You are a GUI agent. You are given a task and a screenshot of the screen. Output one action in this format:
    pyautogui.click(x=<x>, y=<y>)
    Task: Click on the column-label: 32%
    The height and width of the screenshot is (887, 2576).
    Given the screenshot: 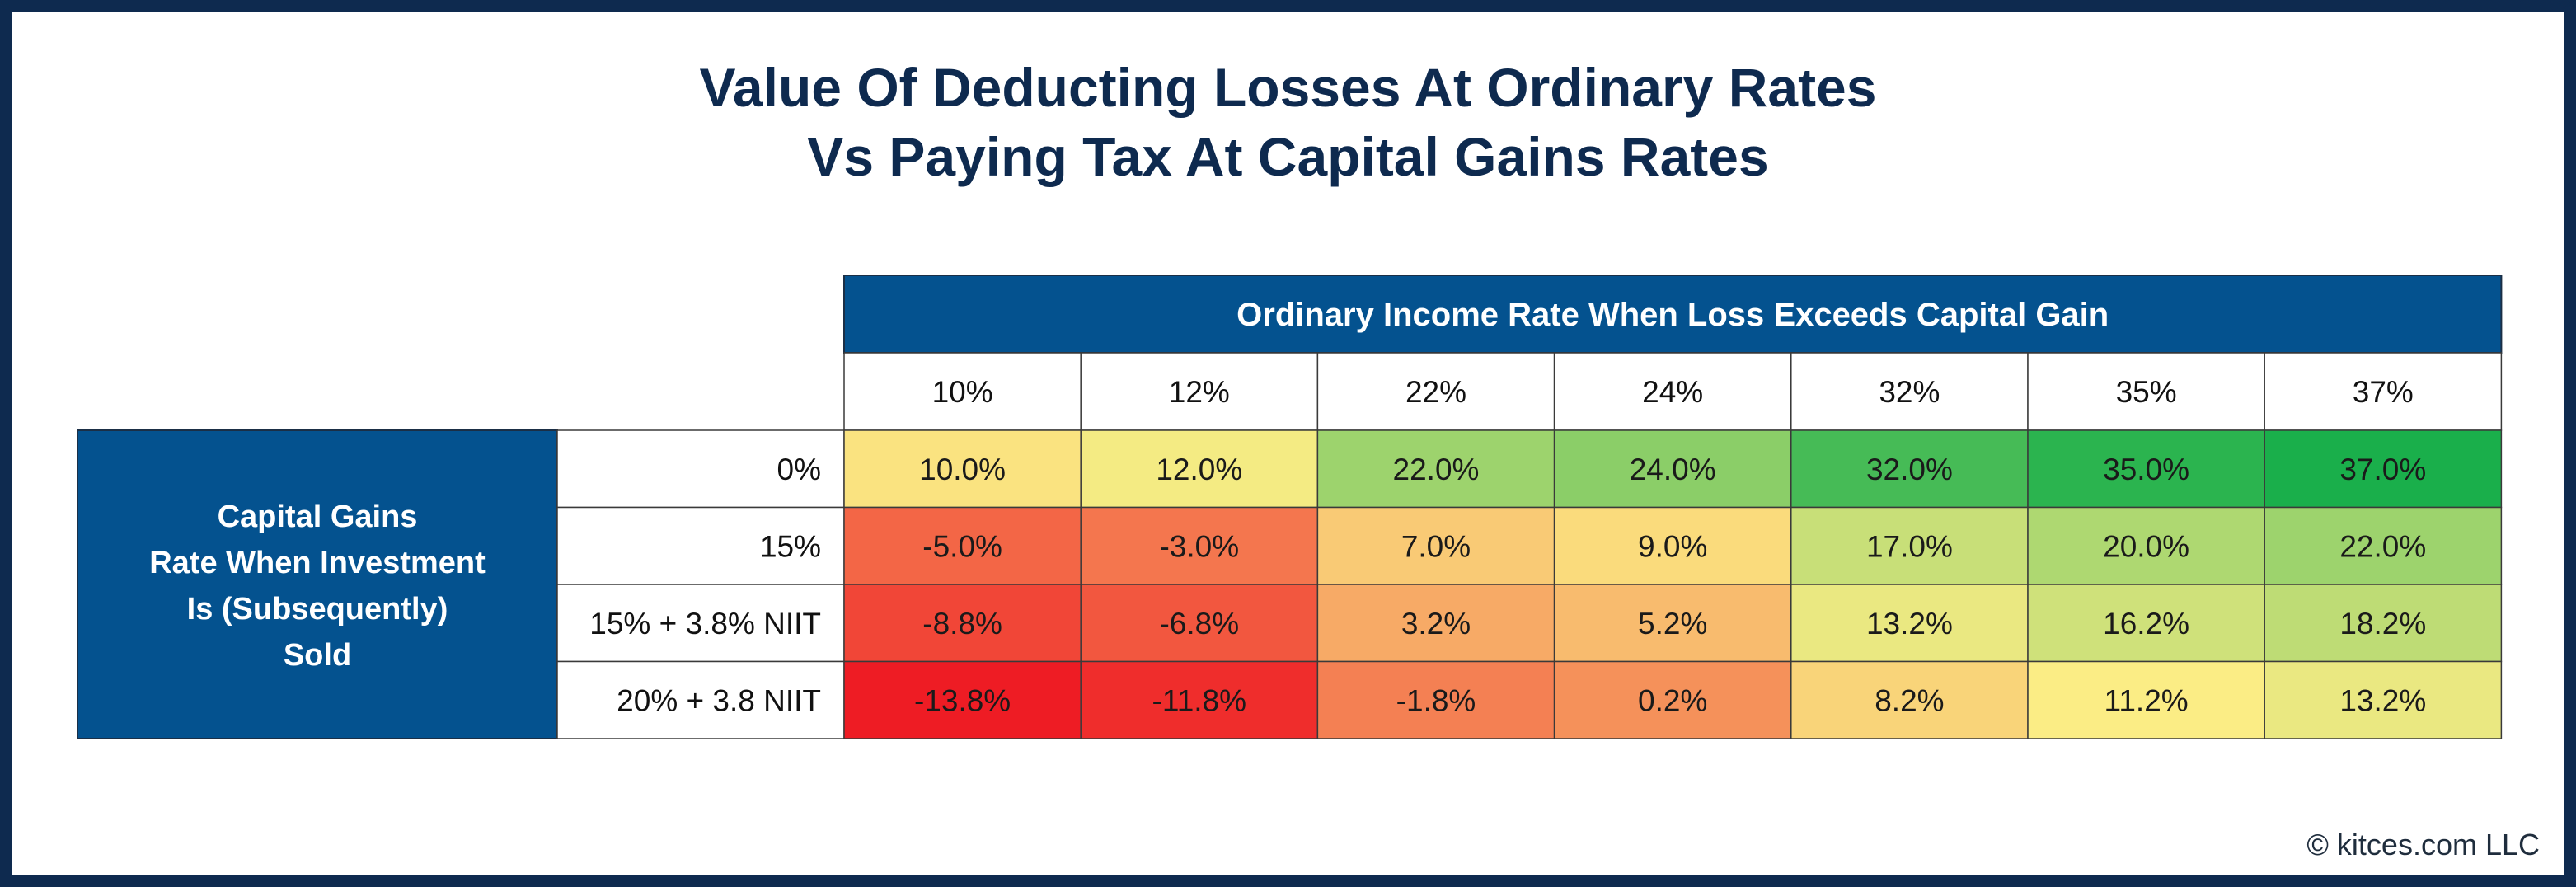 What is the action you would take?
    pyautogui.click(x=1910, y=392)
    